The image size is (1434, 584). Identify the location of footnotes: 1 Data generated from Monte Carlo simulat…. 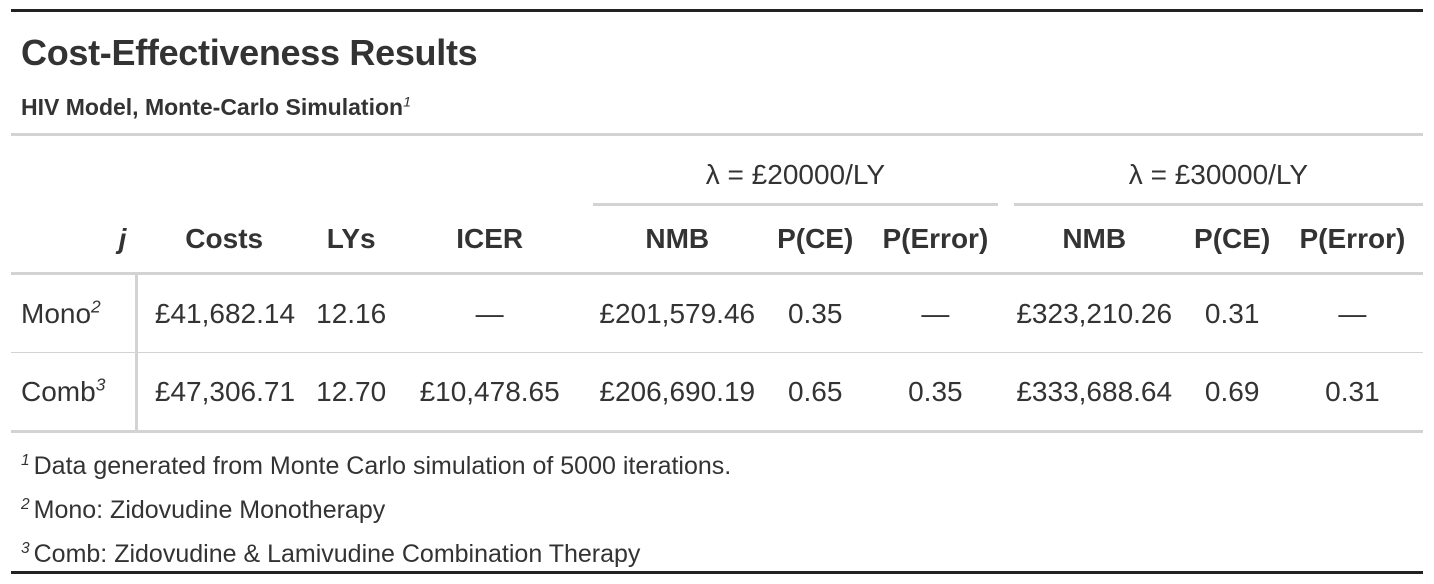
(376, 510).